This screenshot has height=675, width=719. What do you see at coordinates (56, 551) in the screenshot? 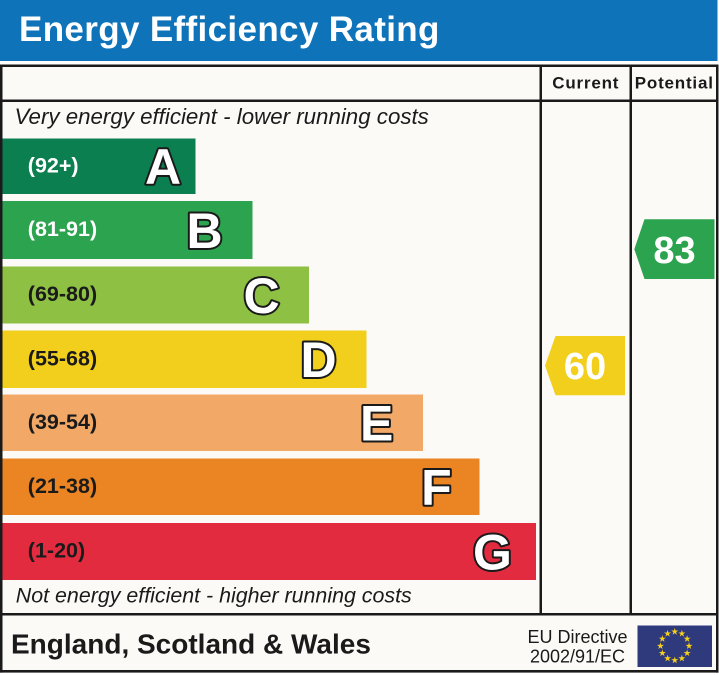
I see `svg-text: (1-20)` at bounding box center [56, 551].